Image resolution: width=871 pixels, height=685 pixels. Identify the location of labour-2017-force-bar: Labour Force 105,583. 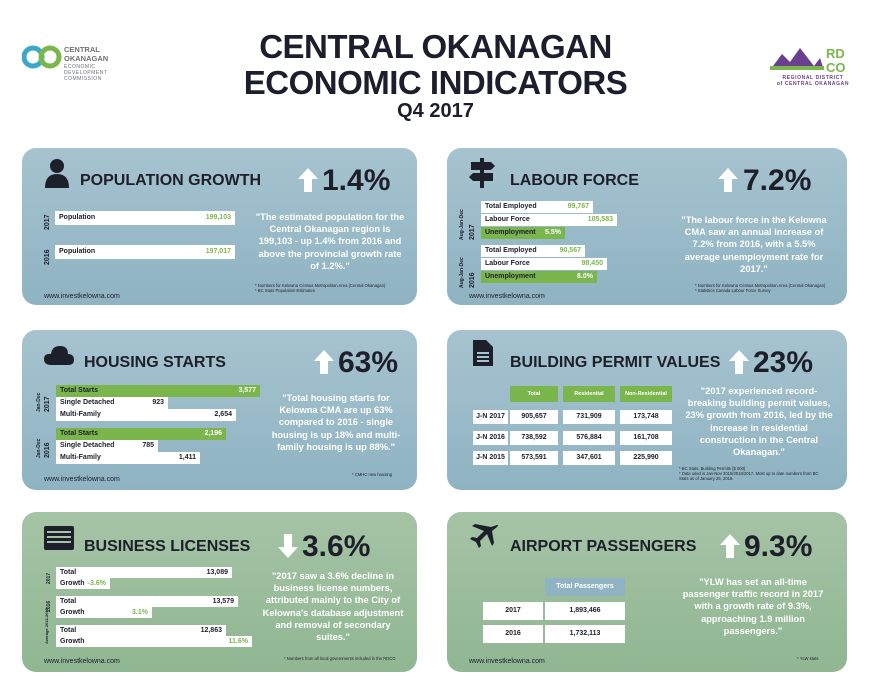
(549, 220).